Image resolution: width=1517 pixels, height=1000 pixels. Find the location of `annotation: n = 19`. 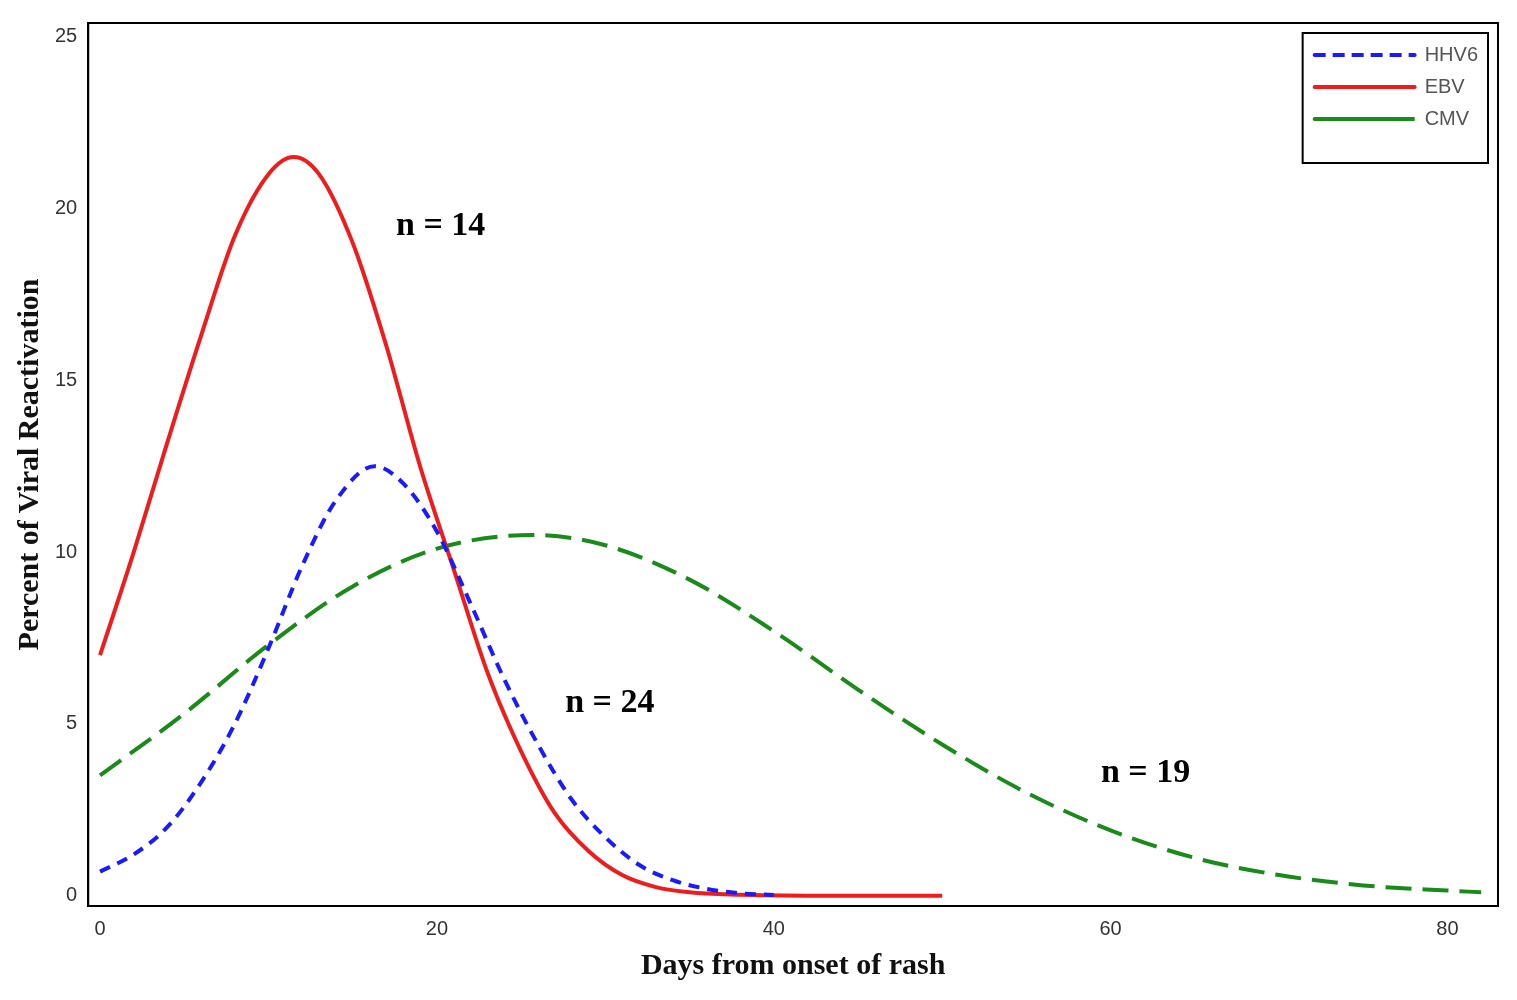

annotation: n = 19 is located at coordinates (1145, 771).